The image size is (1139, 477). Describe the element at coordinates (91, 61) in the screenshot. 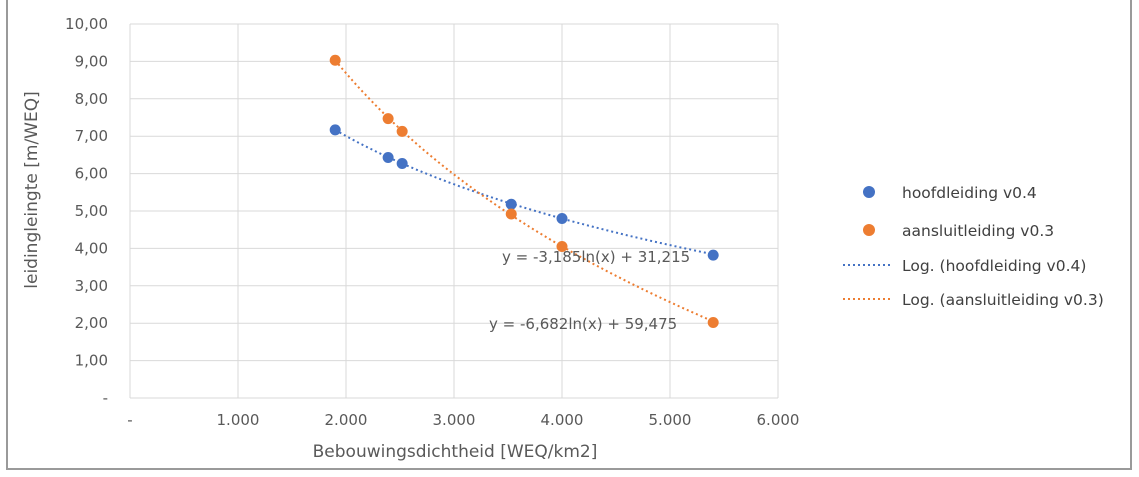

I see `y-tick-label: 9,00` at that location.